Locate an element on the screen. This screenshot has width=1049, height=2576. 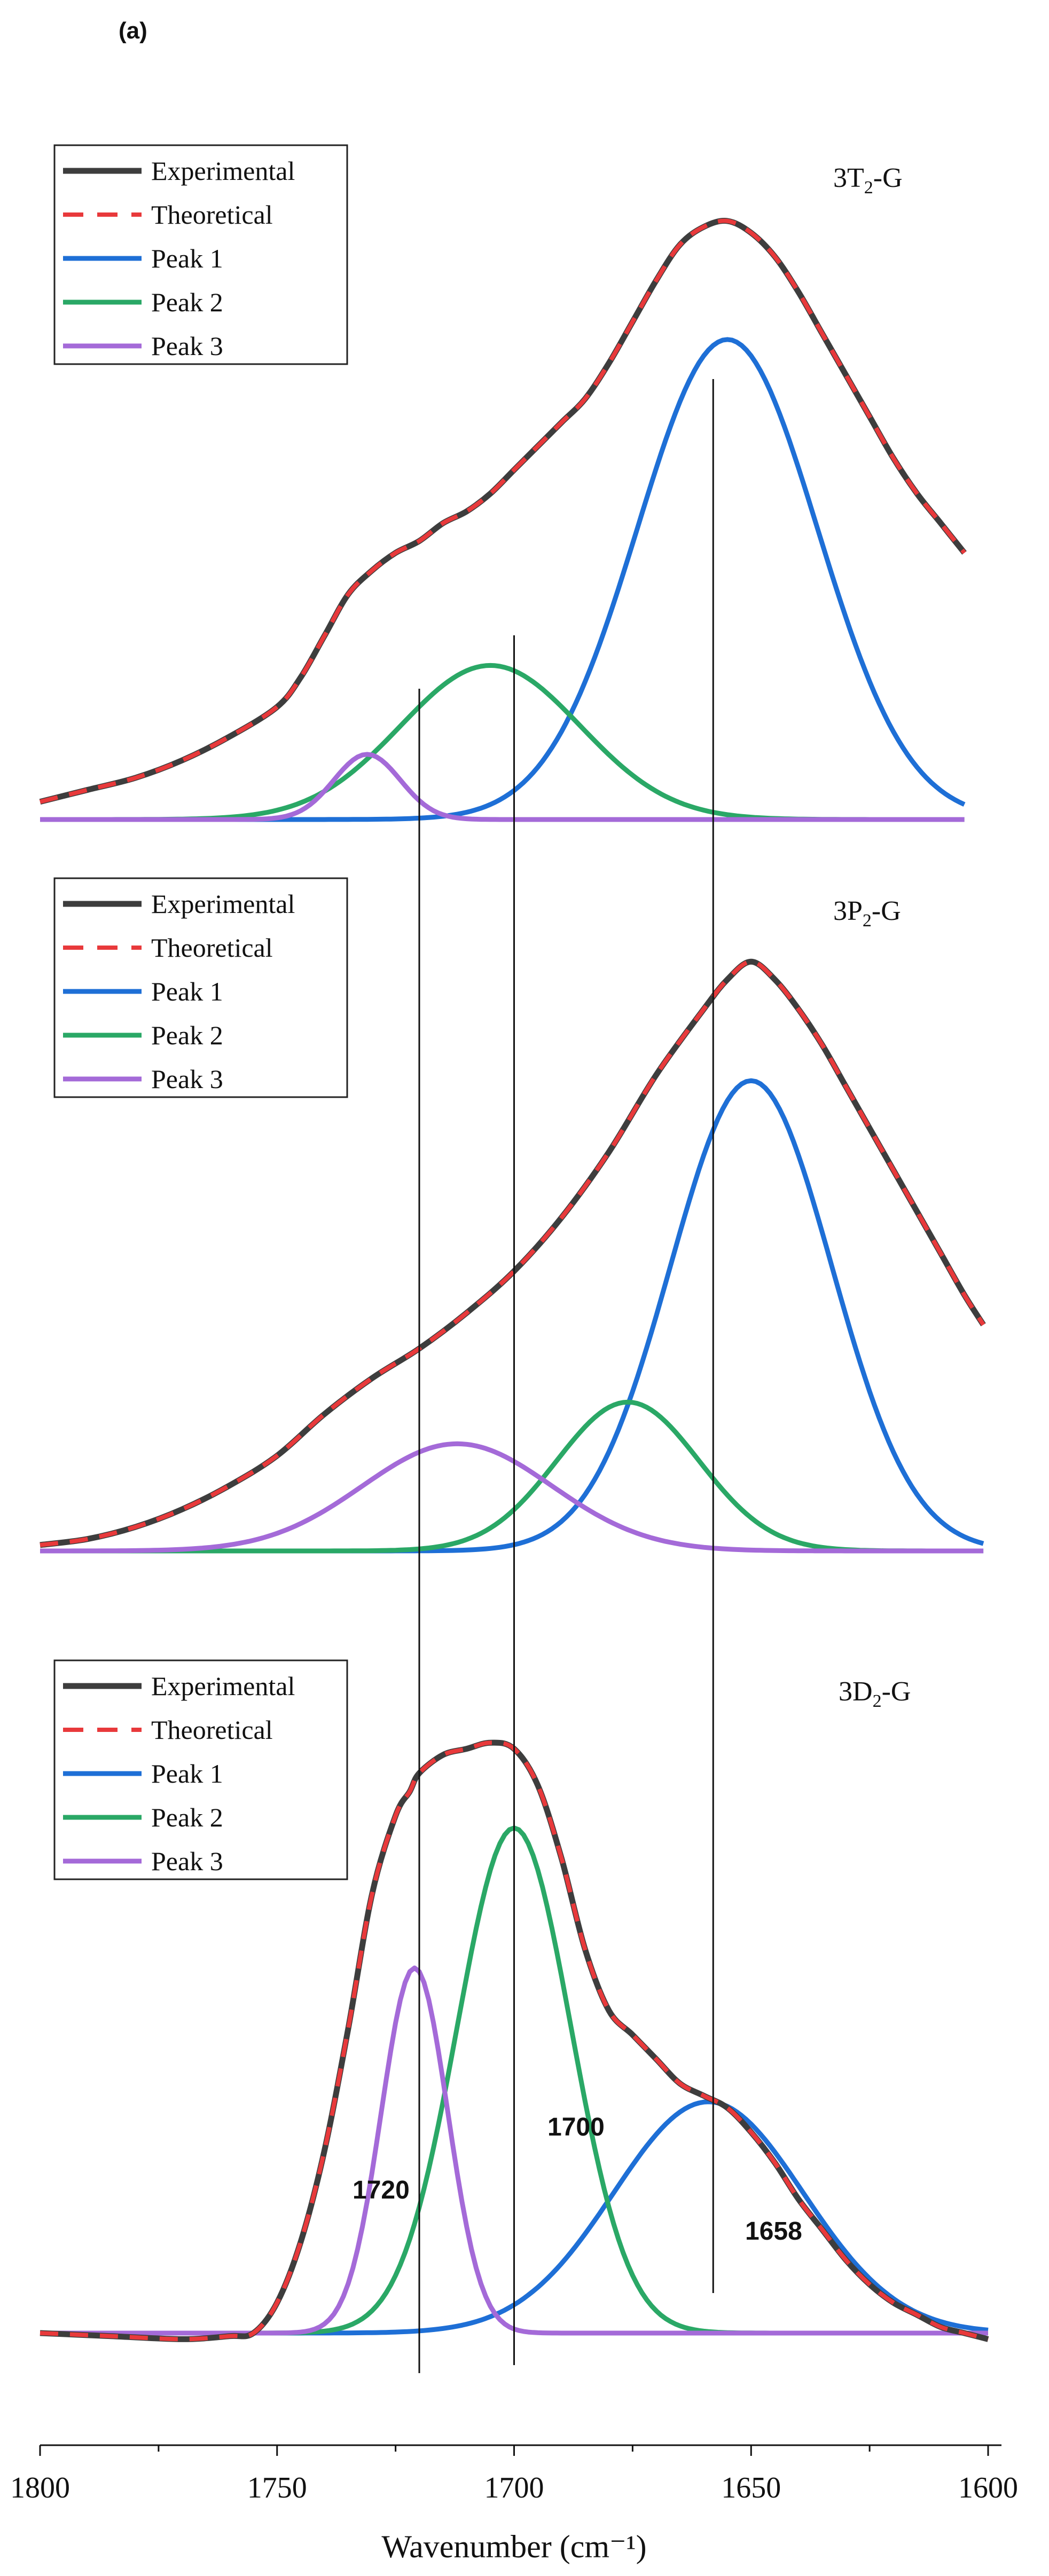
panel-title: 3T2-G is located at coordinates (868, 180).